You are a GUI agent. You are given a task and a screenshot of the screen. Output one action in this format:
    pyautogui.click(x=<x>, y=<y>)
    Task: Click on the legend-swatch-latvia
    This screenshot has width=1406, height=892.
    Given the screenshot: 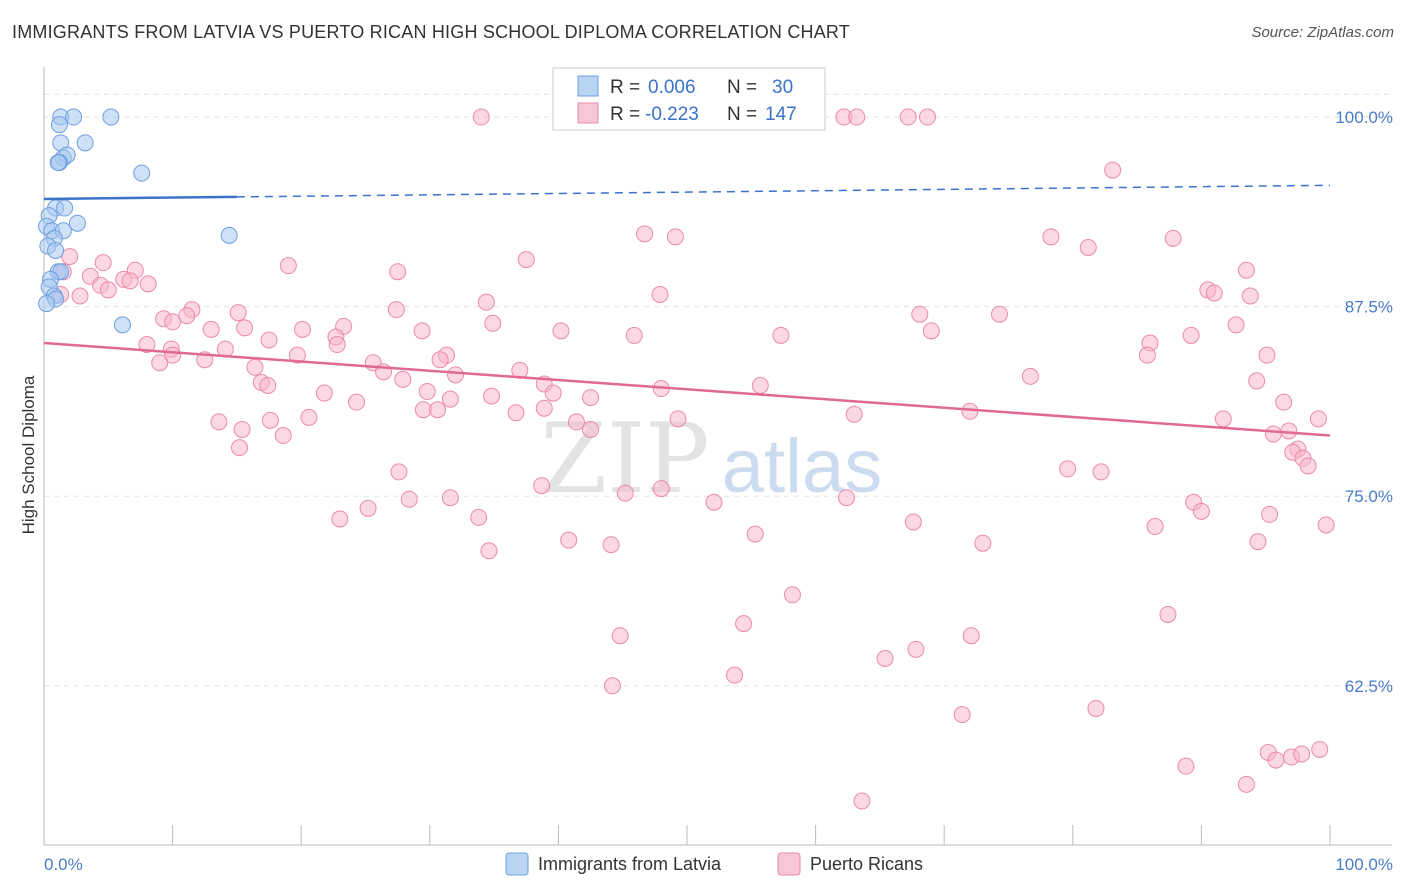 What is the action you would take?
    pyautogui.click(x=517, y=864)
    